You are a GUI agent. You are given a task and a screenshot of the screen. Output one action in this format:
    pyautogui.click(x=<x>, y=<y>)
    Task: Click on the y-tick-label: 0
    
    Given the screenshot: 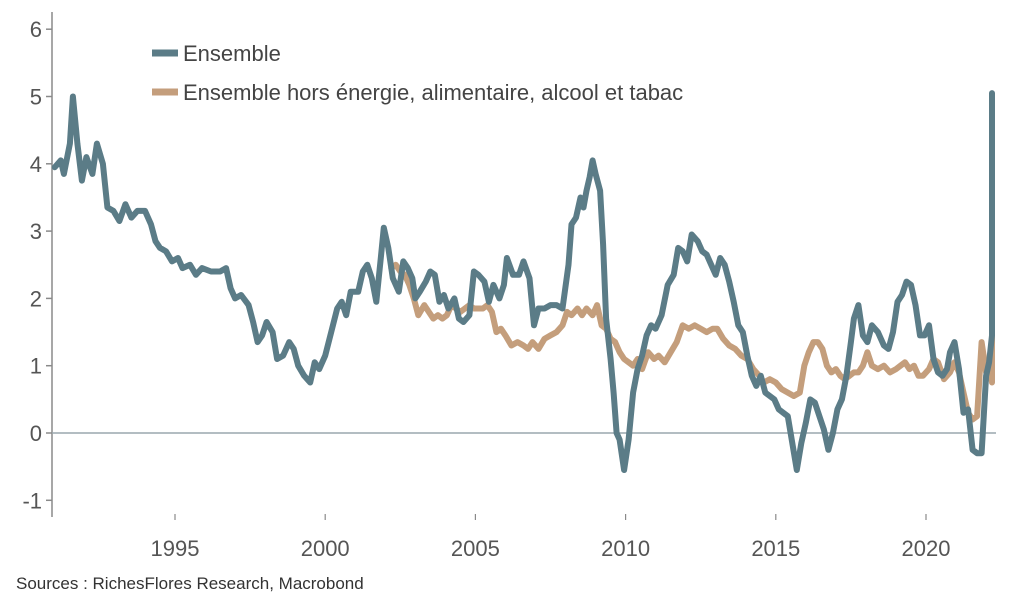 What is the action you would take?
    pyautogui.click(x=36, y=433)
    